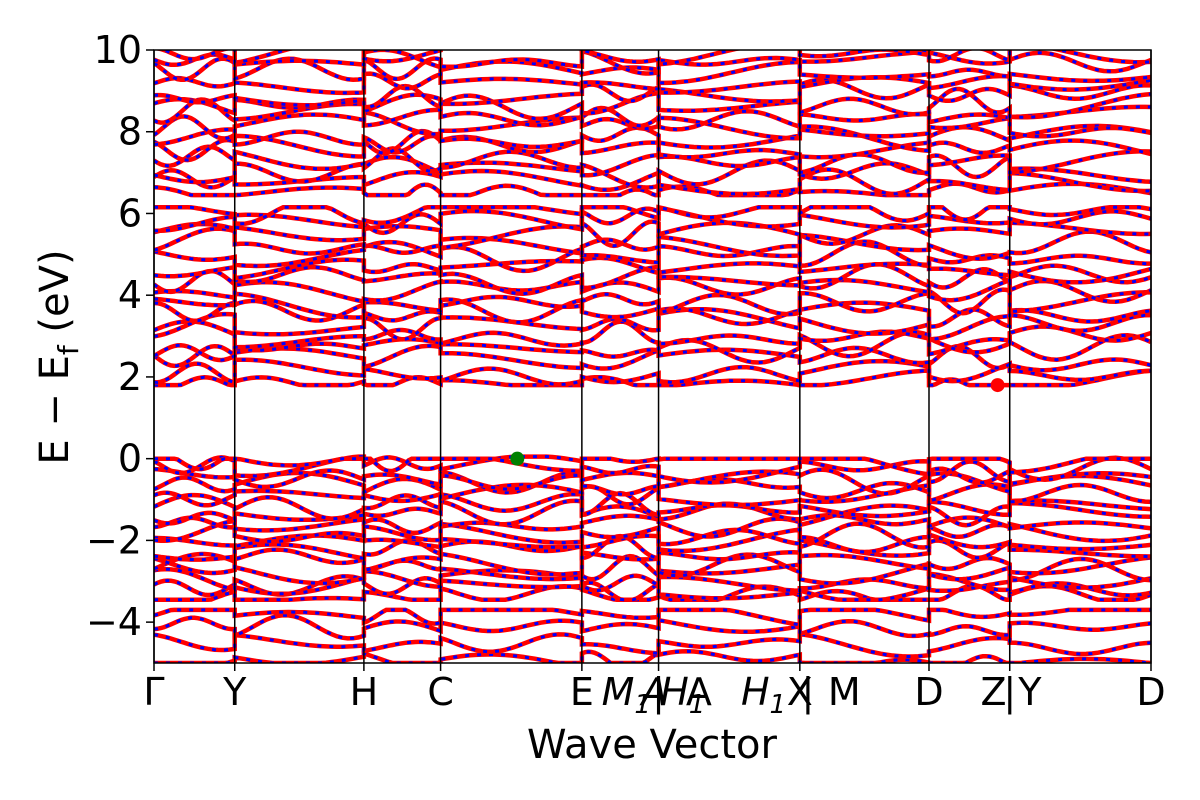 The width and height of the screenshot is (1200, 800). Describe the element at coordinates (364, 692) in the screenshot. I see `x-tick-label: H` at that location.